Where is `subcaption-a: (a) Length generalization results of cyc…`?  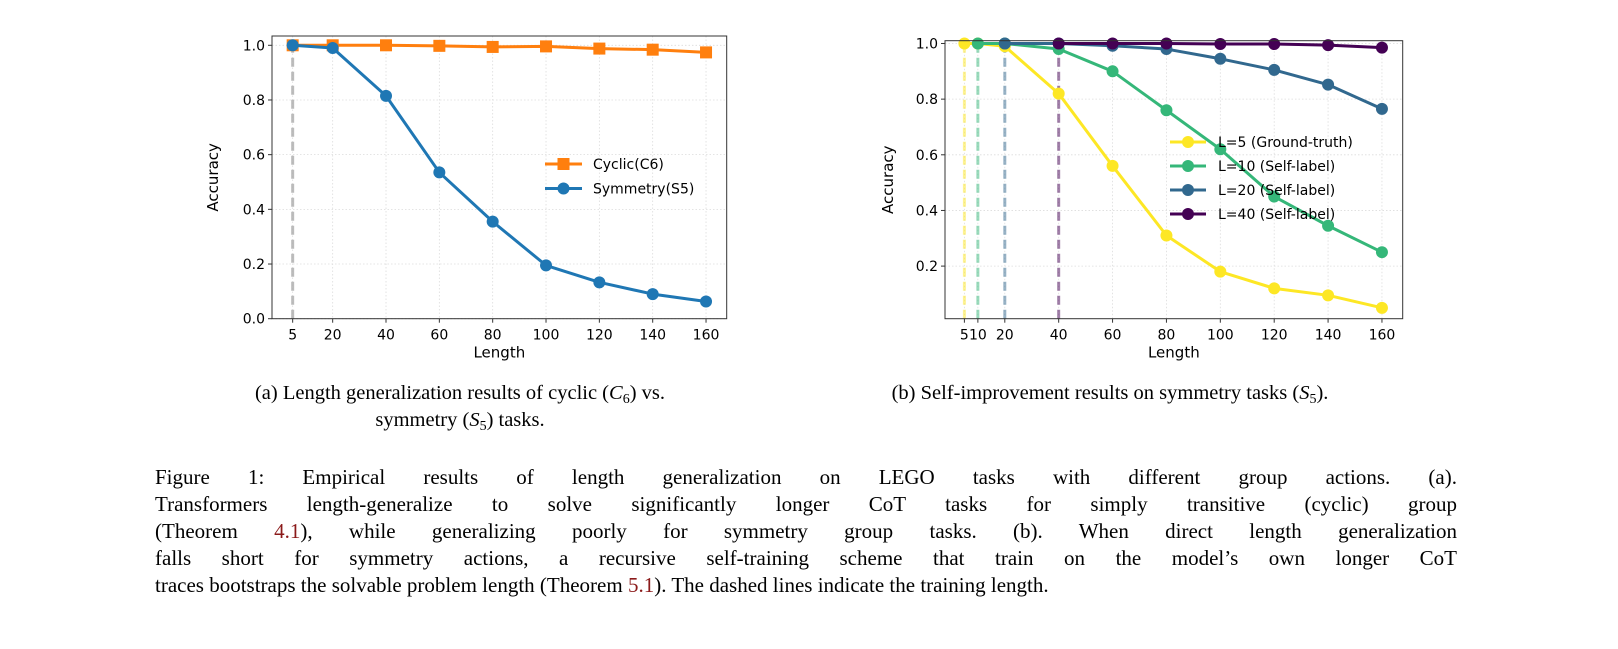
subcaption-a: (a) Length generalization results of cyc… is located at coordinates (460, 407).